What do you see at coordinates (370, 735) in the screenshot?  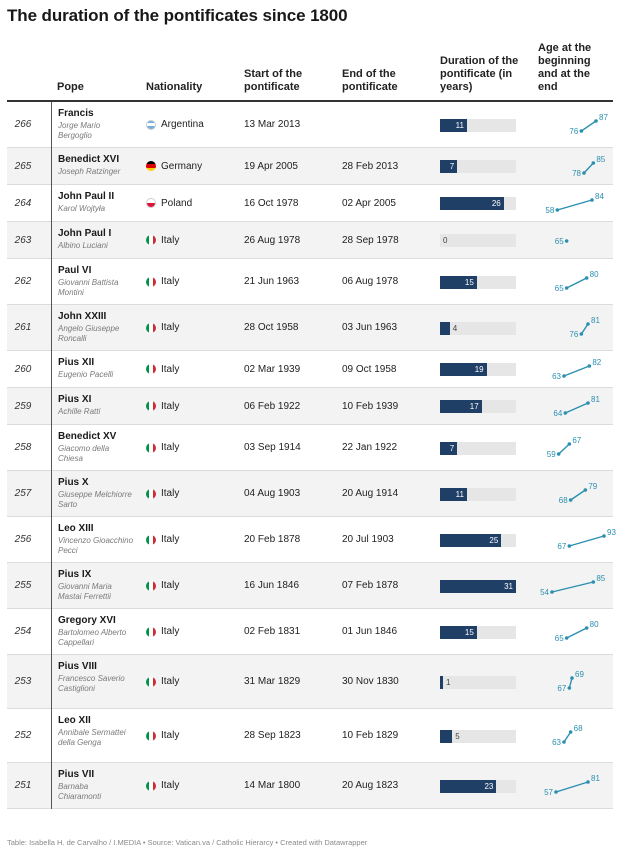 I see `end-date: 10 Feb 1829` at bounding box center [370, 735].